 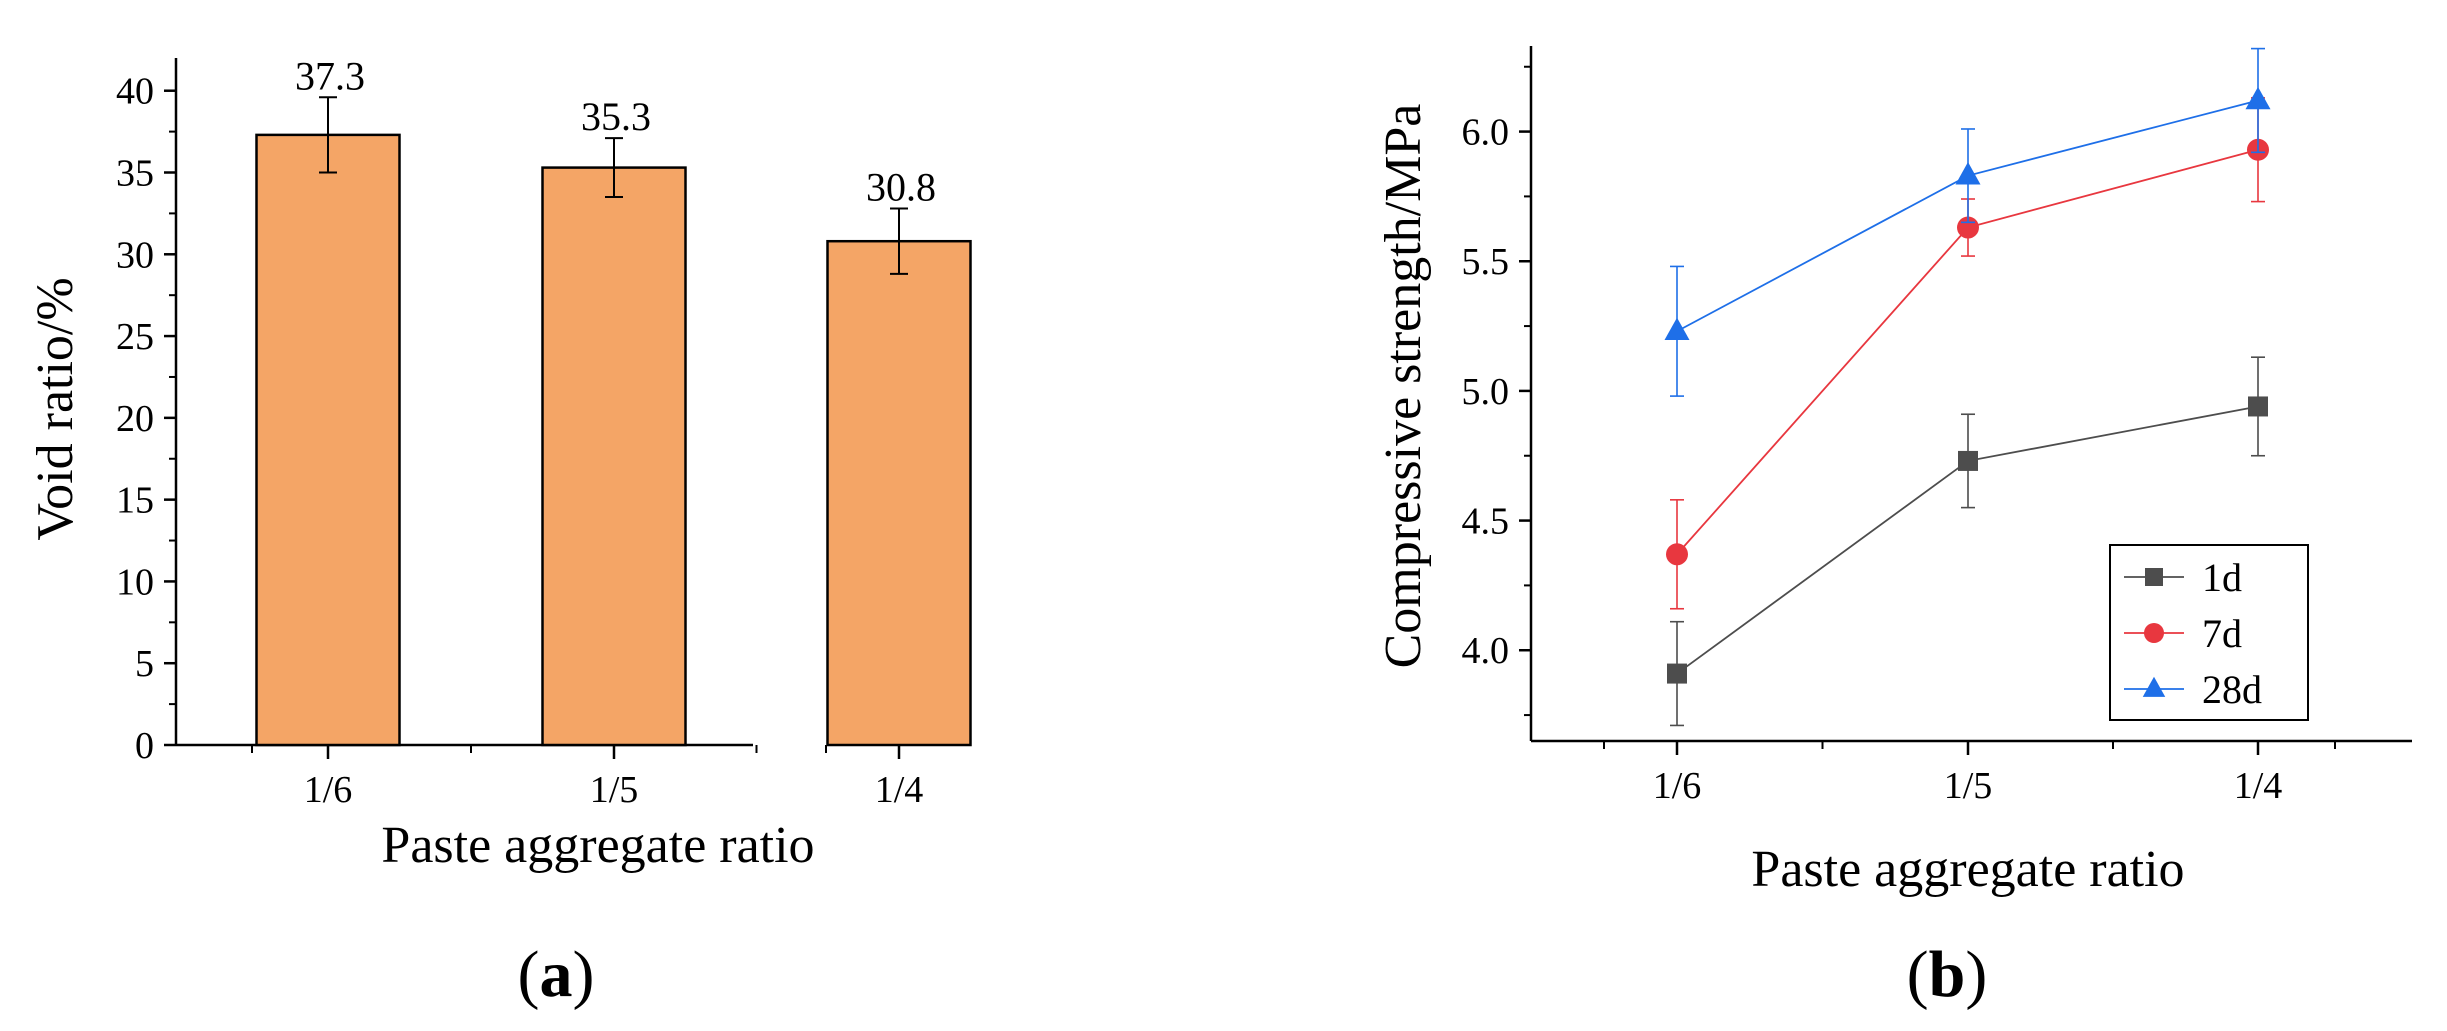 I want to click on void-ratio-y-tick-label: 15, so click(x=135, y=501).